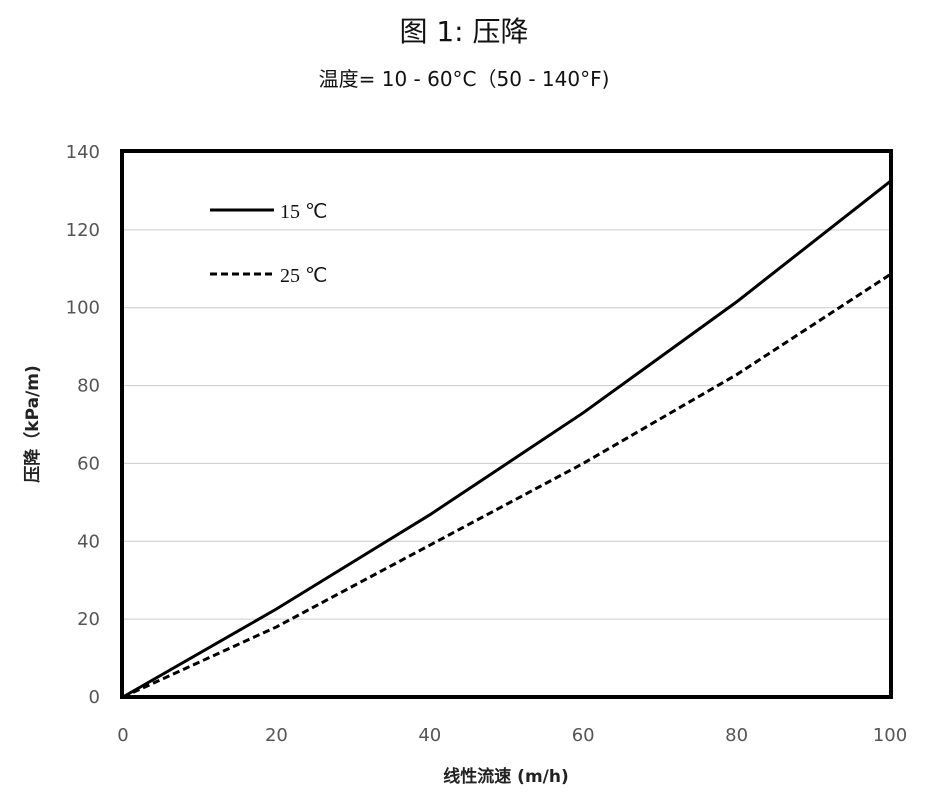  Describe the element at coordinates (88, 619) in the screenshot. I see `y-tick-label: 20` at that location.